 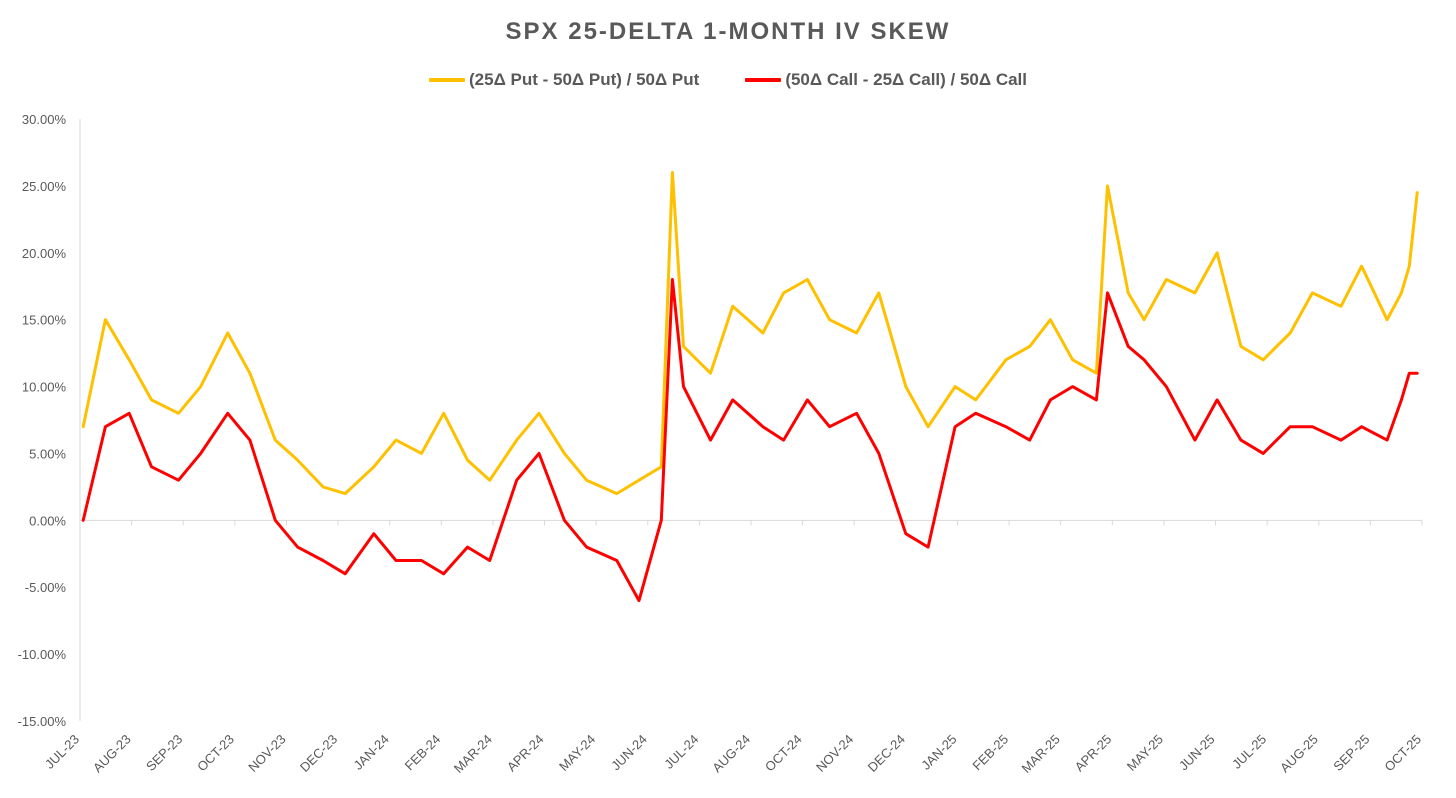 What do you see at coordinates (44, 387) in the screenshot?
I see `y-tick-label: 10.00%` at bounding box center [44, 387].